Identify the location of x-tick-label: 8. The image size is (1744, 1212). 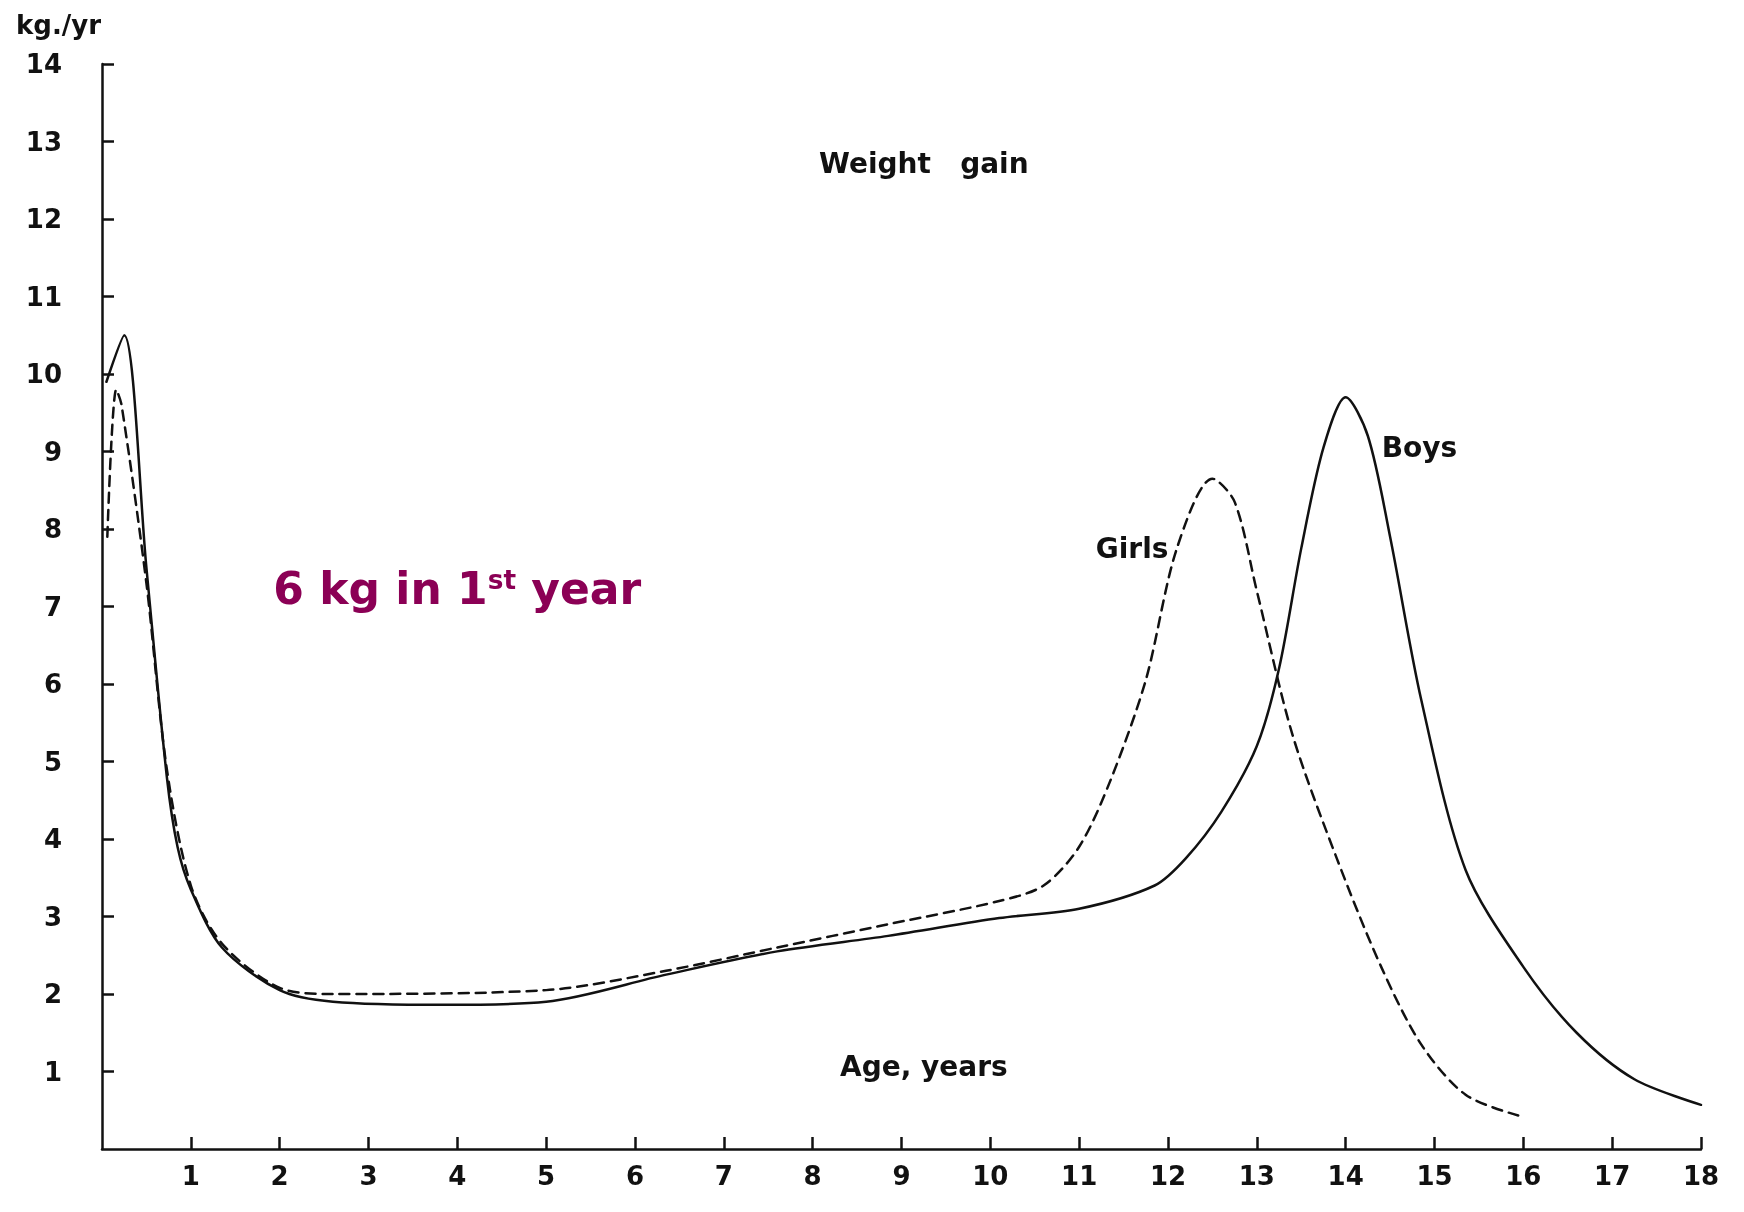
(812, 1176).